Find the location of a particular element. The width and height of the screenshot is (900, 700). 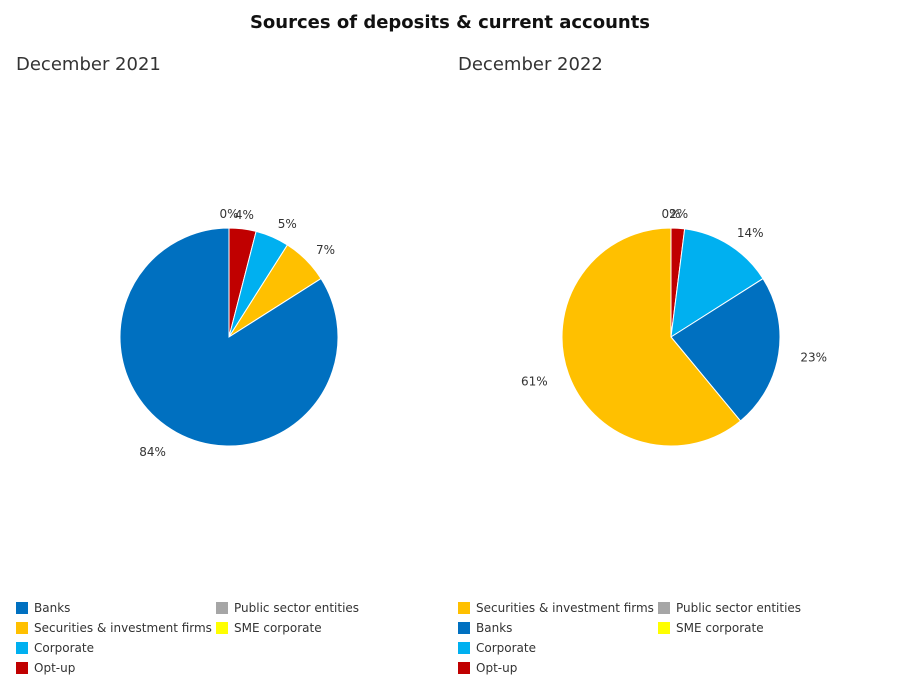

data-label-2021-securities-and-investment-firms: 7% is located at coordinates (325, 250).